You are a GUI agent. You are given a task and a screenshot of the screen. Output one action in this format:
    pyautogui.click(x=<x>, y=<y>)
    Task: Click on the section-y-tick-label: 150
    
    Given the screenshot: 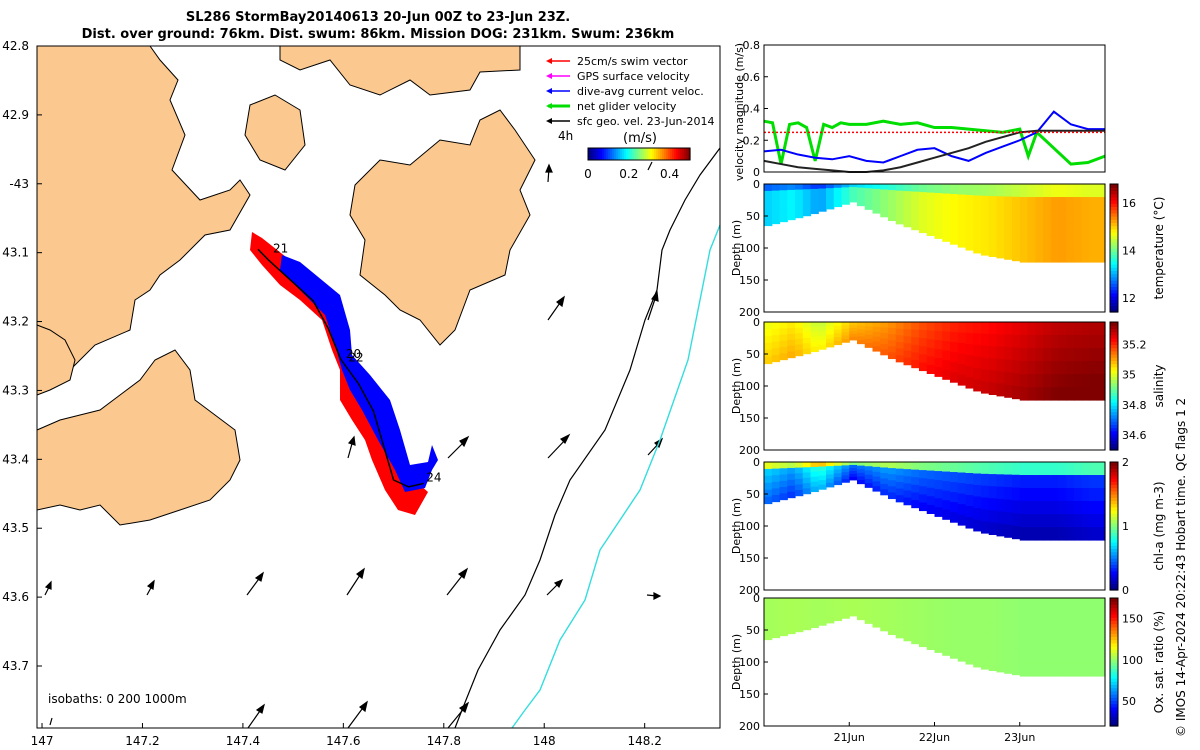 What is the action you would take?
    pyautogui.click(x=749, y=558)
    